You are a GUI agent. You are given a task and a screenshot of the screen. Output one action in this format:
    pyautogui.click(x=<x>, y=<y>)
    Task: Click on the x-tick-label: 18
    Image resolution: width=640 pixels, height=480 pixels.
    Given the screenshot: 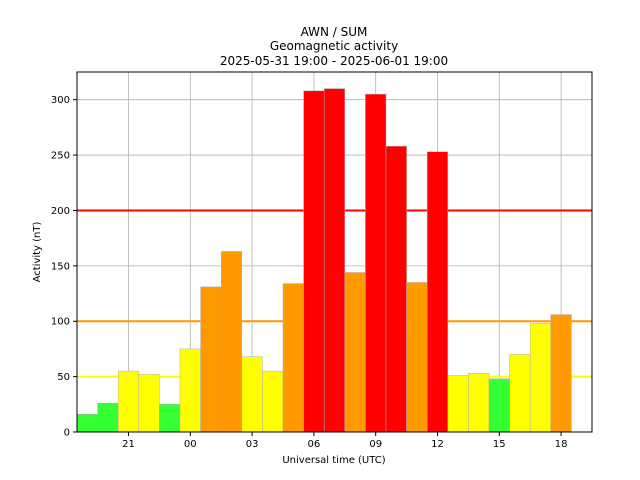 What is the action you would take?
    pyautogui.click(x=561, y=444)
    